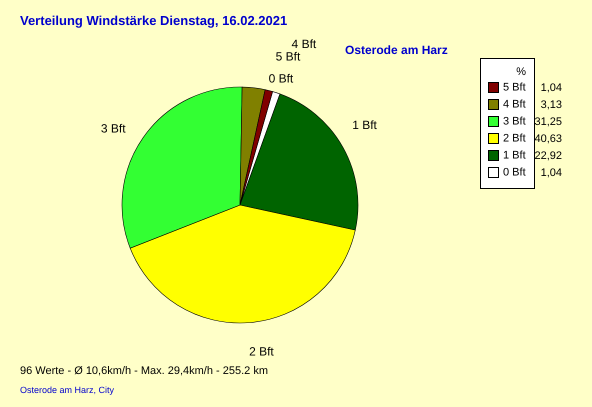  I want to click on slice-label: 0 Bft, so click(281, 78).